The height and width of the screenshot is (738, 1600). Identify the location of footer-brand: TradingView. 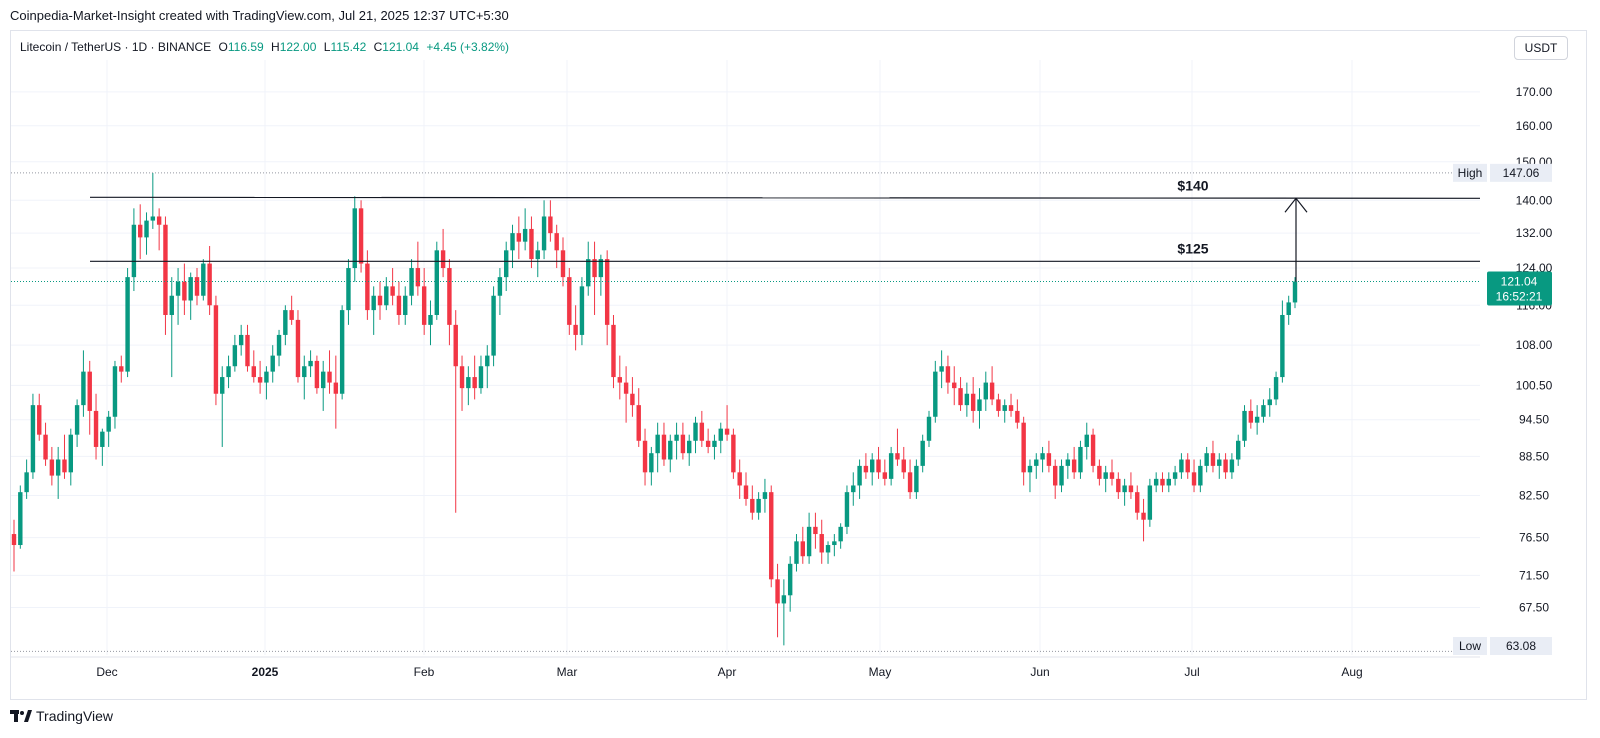
(61, 716).